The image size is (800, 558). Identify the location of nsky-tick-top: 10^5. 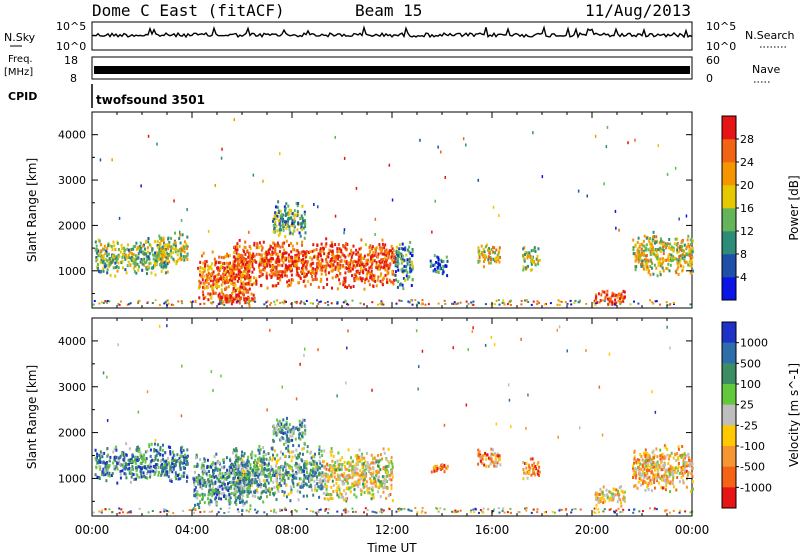
(71, 26).